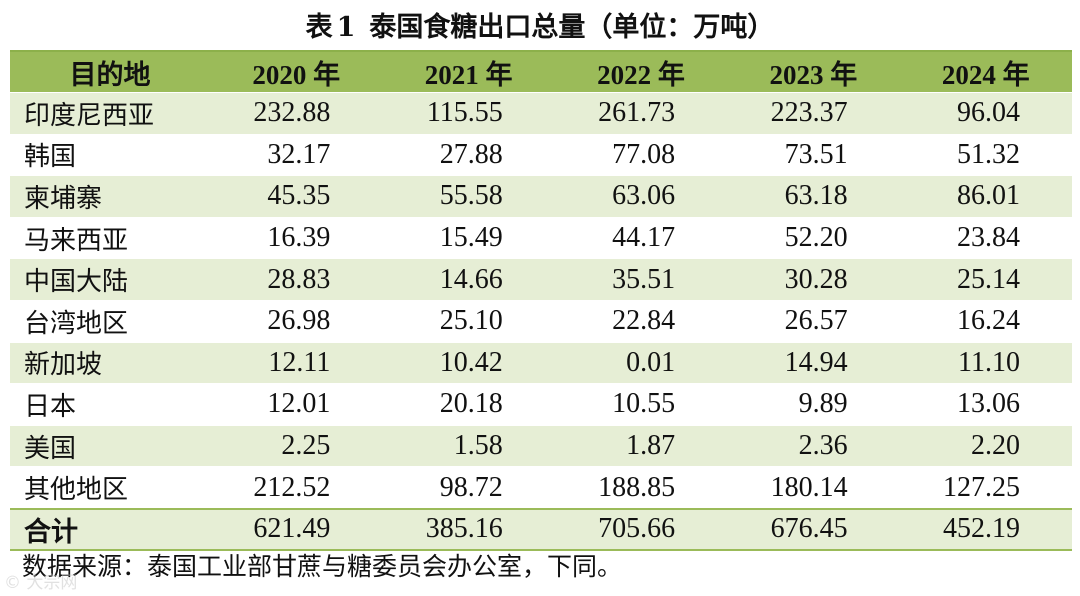  Describe the element at coordinates (985, 238) in the screenshot. I see `row-value: 23.84` at that location.